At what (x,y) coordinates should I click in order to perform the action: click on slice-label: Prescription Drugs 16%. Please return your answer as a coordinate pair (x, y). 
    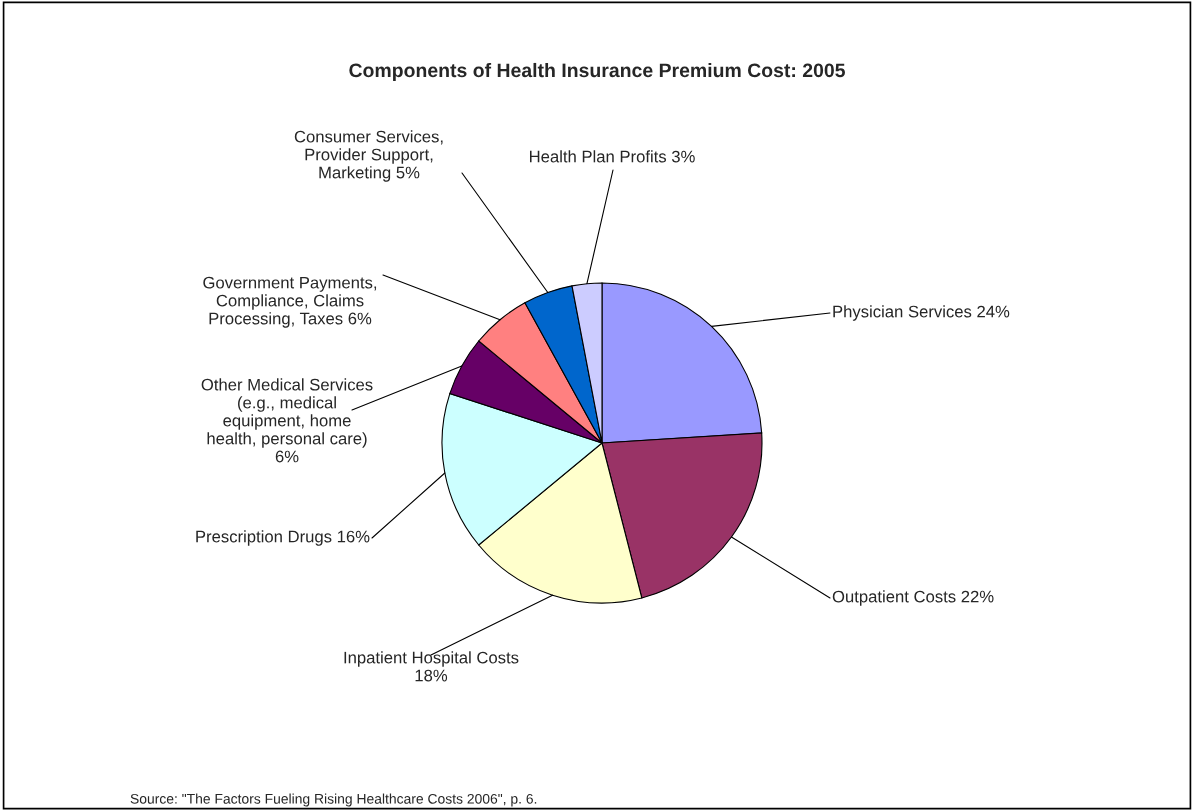
    Looking at the image, I should click on (283, 538).